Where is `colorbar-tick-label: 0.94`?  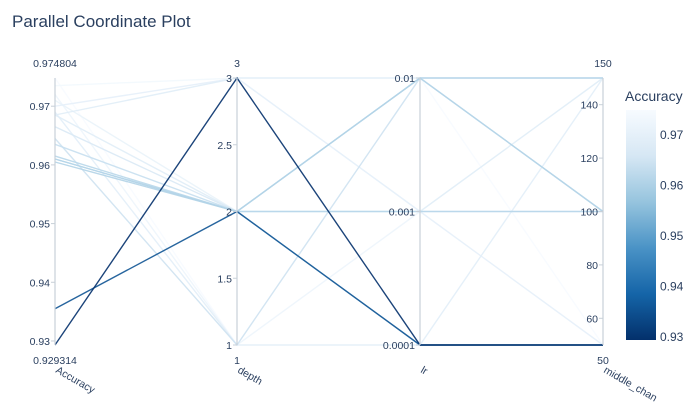 colorbar-tick-label: 0.94 is located at coordinates (672, 286).